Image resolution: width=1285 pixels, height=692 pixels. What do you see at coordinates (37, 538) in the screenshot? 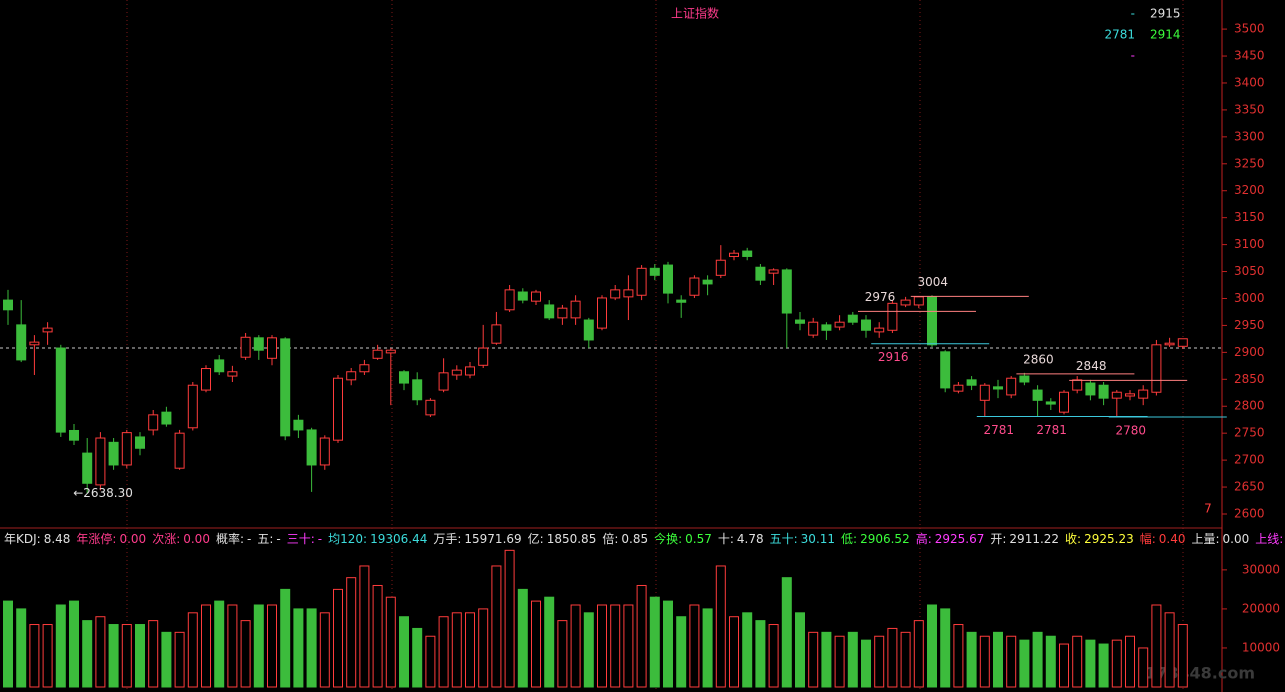
I see `info-item: 年KDJ: 8.48` at bounding box center [37, 538].